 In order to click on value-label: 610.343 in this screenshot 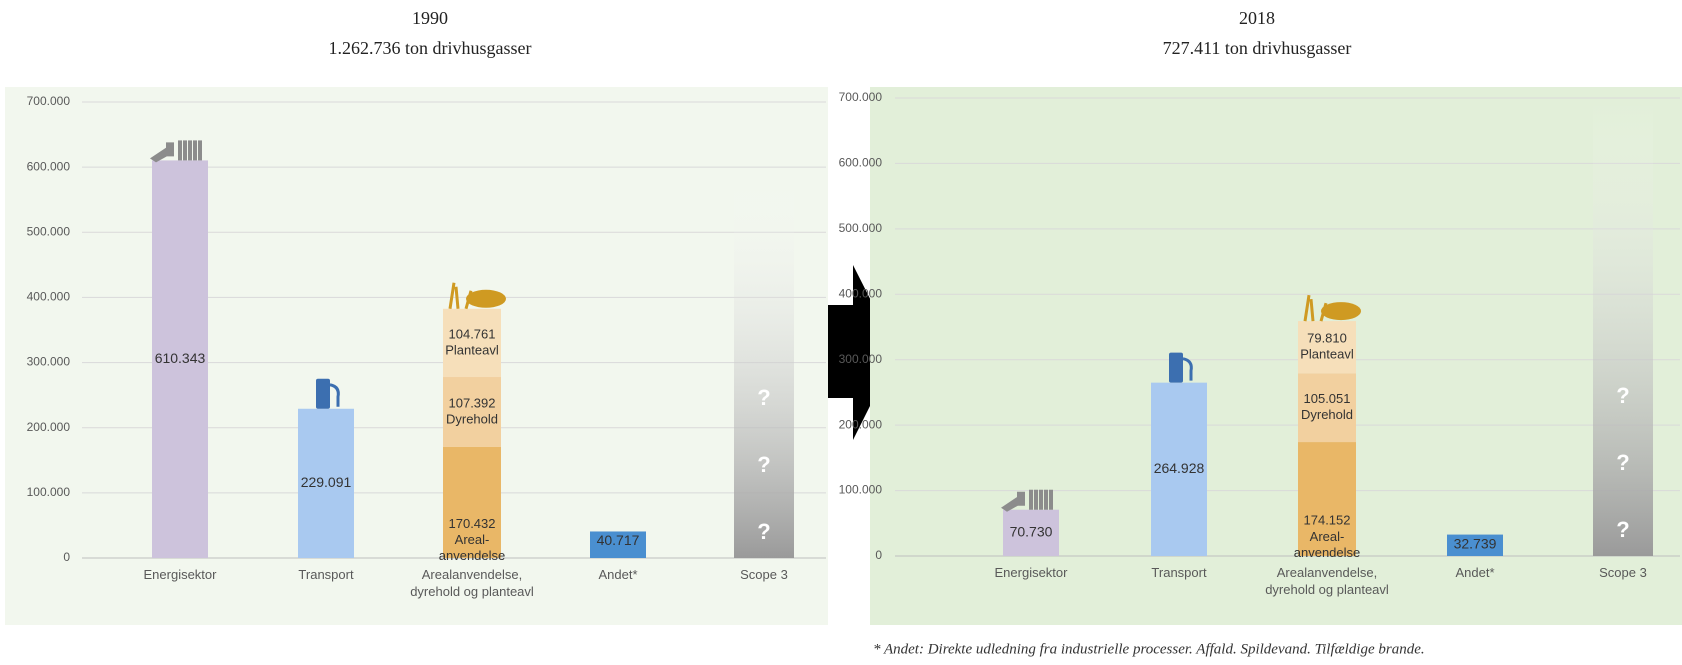, I will do `click(180, 358)`.